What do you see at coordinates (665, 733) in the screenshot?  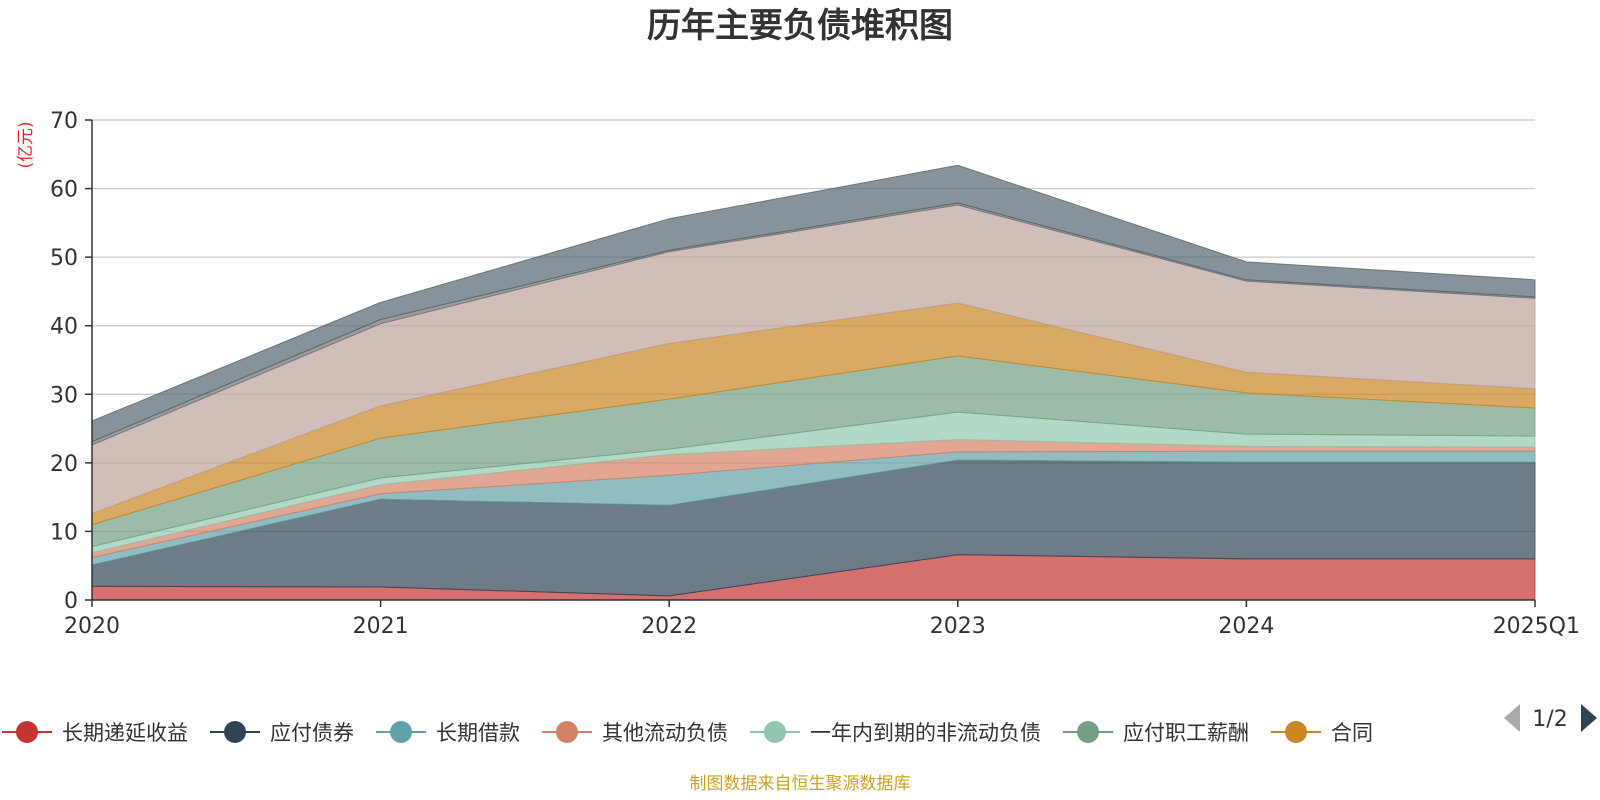 I see `legend-label: 其他流动负债` at bounding box center [665, 733].